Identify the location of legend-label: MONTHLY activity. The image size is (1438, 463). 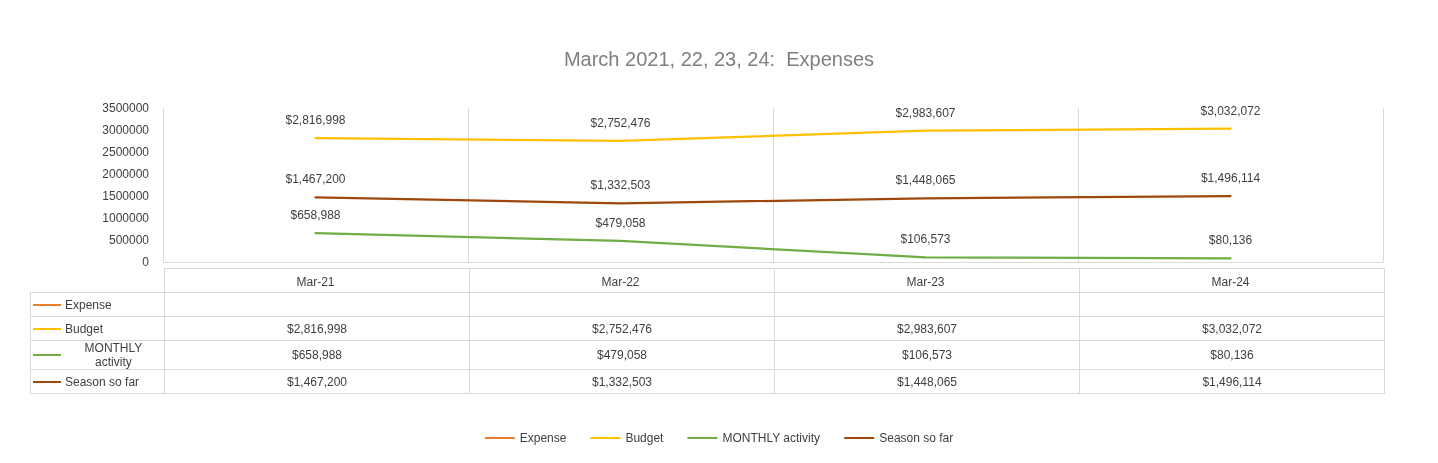
(771, 438).